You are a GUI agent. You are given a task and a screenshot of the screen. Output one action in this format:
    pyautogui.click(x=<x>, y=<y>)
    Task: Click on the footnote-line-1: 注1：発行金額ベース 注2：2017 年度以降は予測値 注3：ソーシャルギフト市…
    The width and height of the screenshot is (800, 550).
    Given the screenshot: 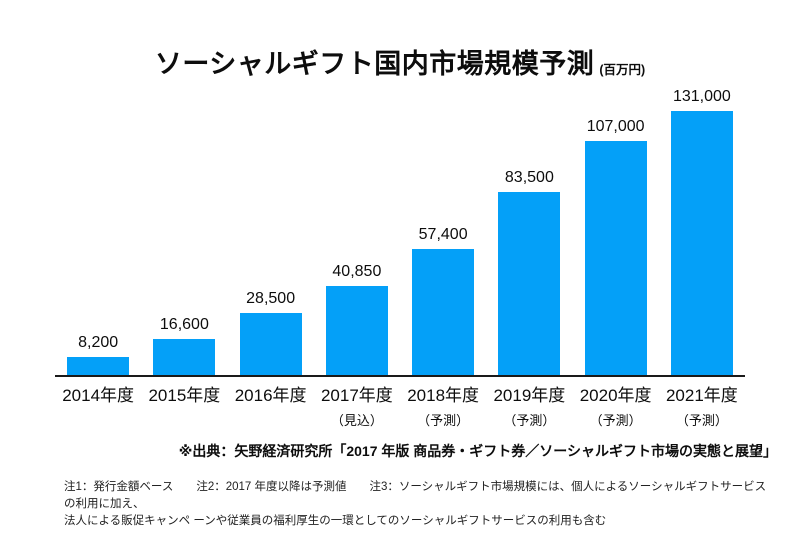 What is the action you would take?
    pyautogui.click(x=415, y=495)
    